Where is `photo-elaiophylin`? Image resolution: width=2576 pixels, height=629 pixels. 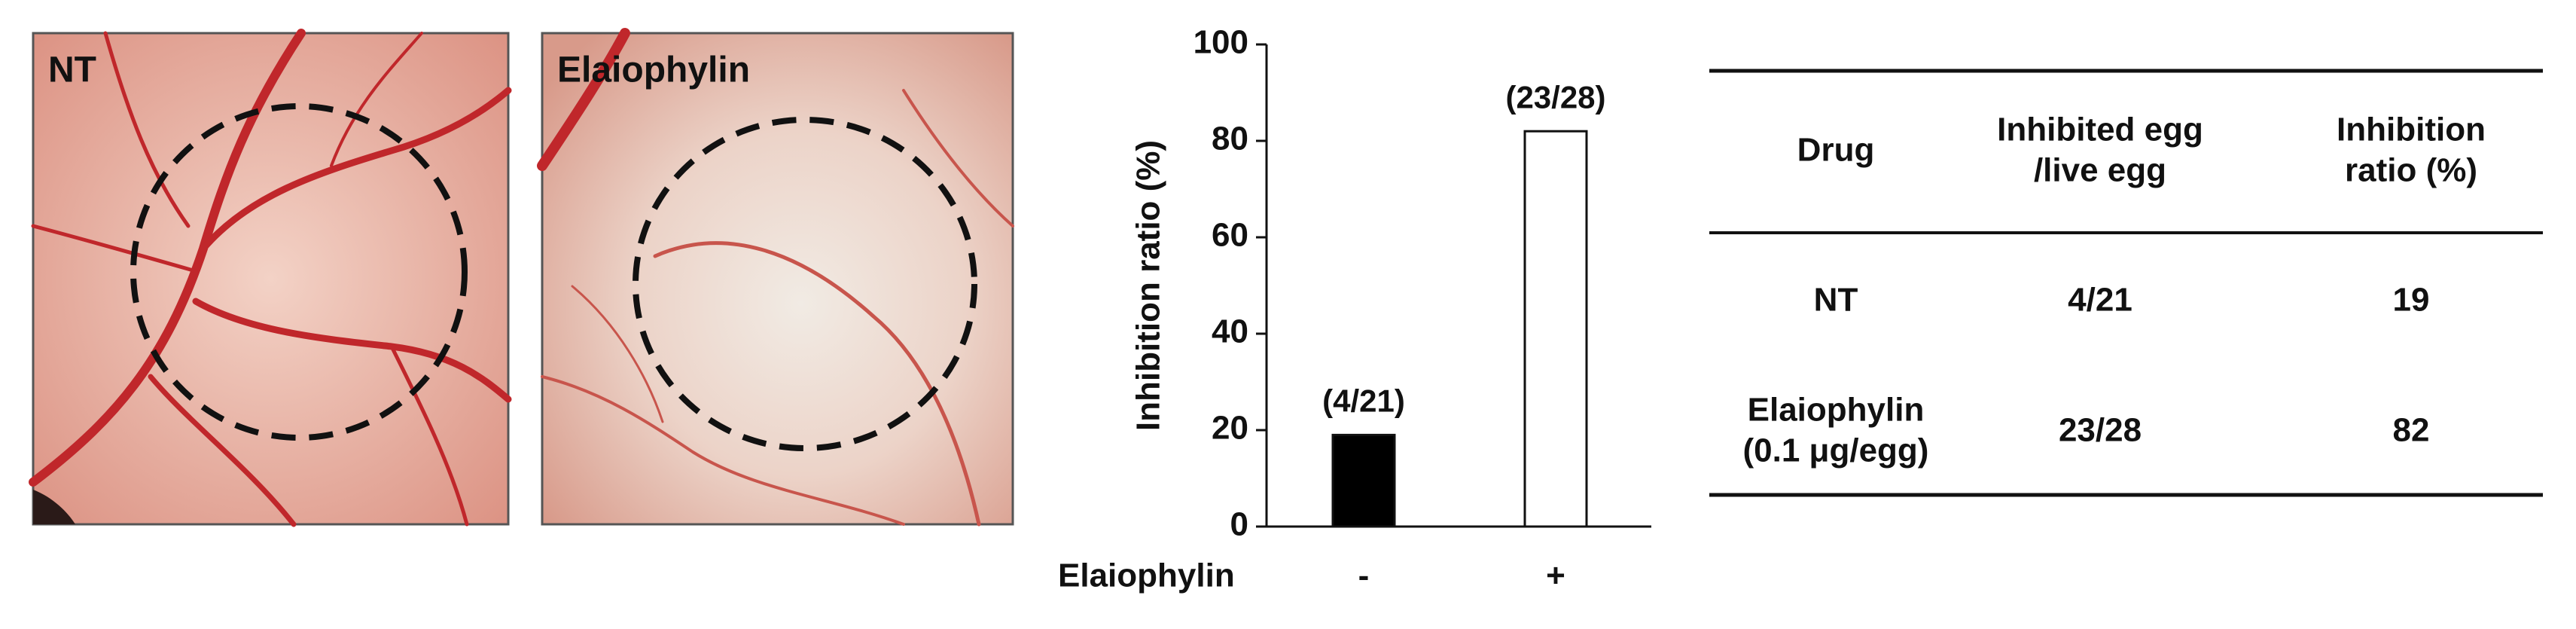
photo-elaiophylin is located at coordinates (775, 277).